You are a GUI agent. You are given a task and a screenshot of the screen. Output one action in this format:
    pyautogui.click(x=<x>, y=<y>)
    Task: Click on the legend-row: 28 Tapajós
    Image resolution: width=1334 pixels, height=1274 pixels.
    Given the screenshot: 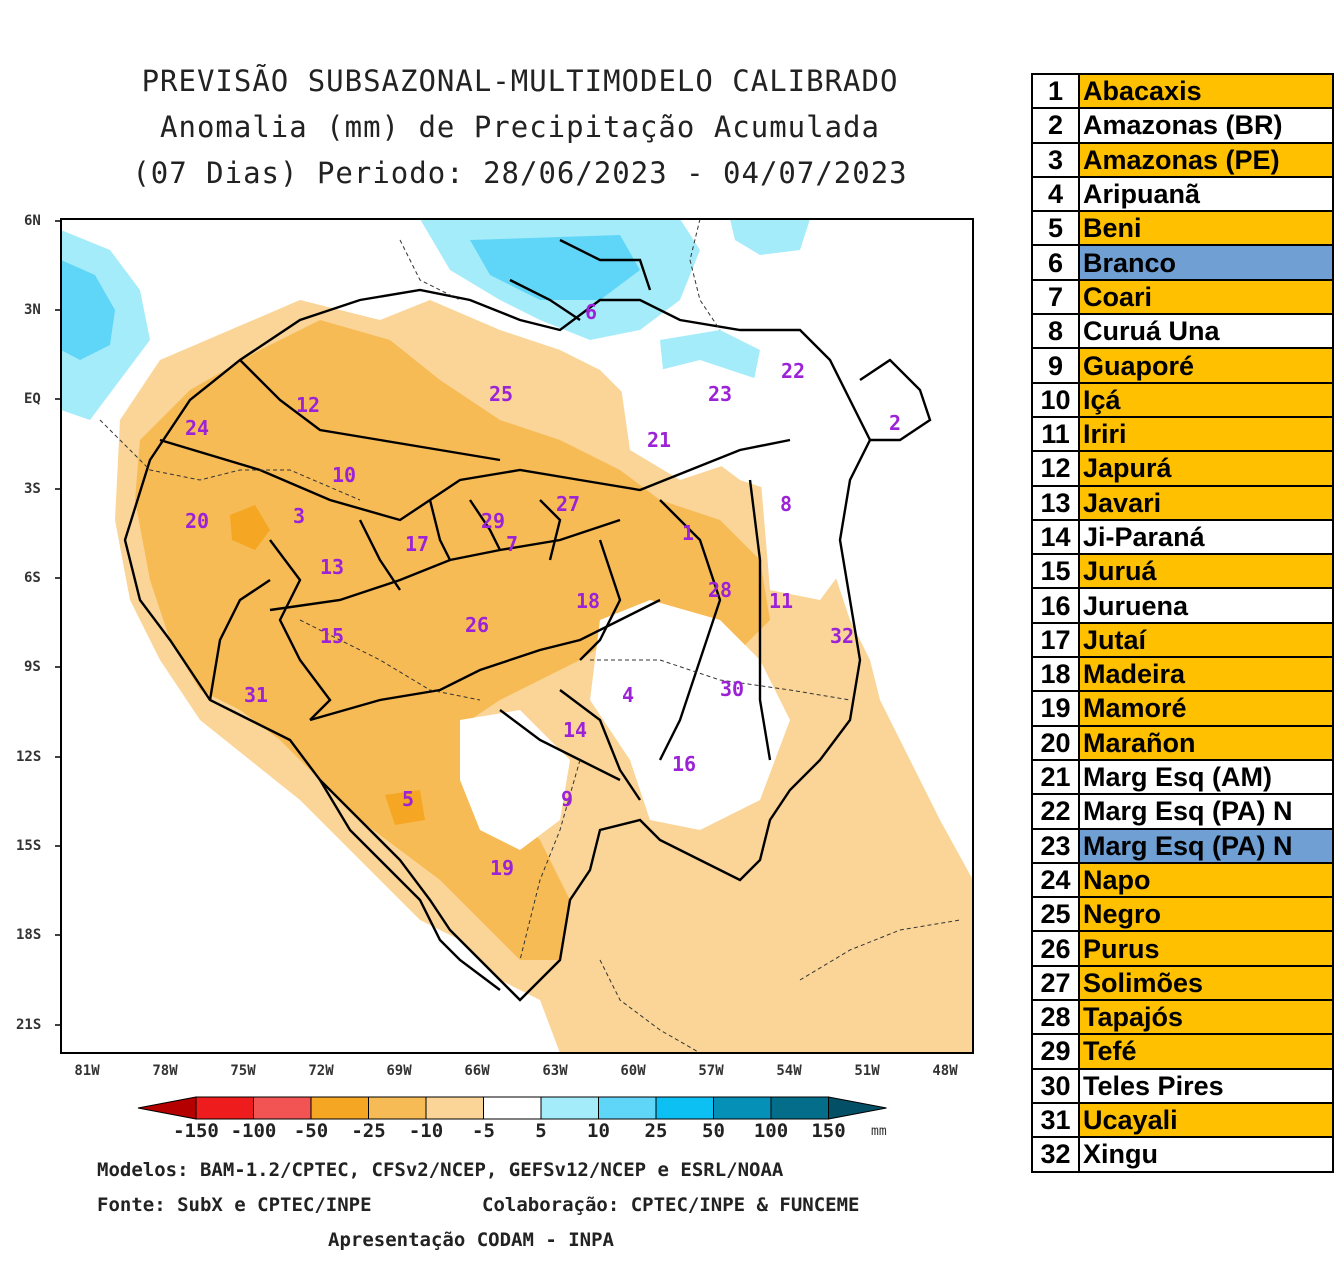 What is the action you would take?
    pyautogui.click(x=1182, y=1017)
    